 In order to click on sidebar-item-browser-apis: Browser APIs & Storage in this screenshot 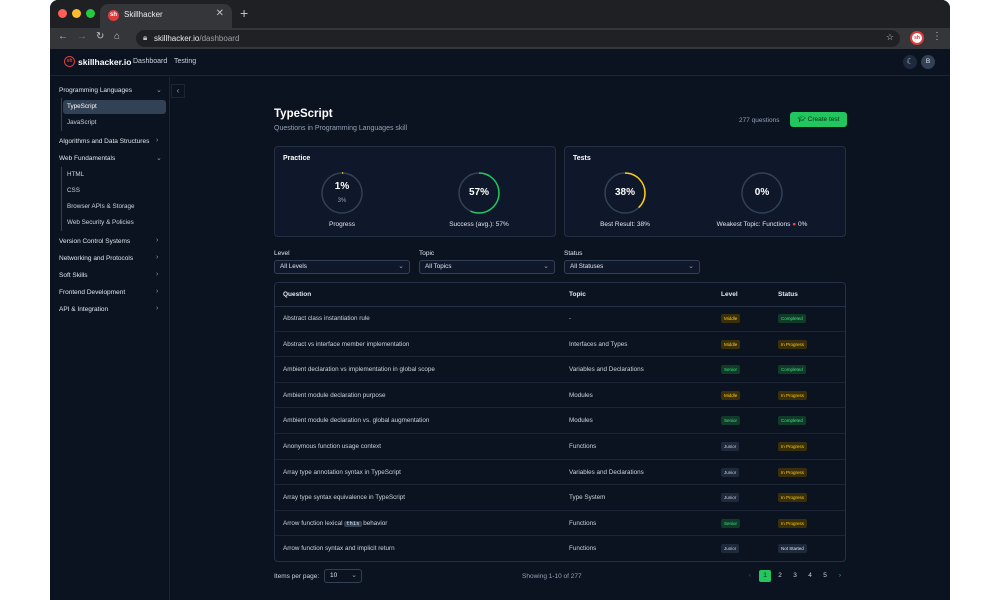, I will do `click(101, 206)`.